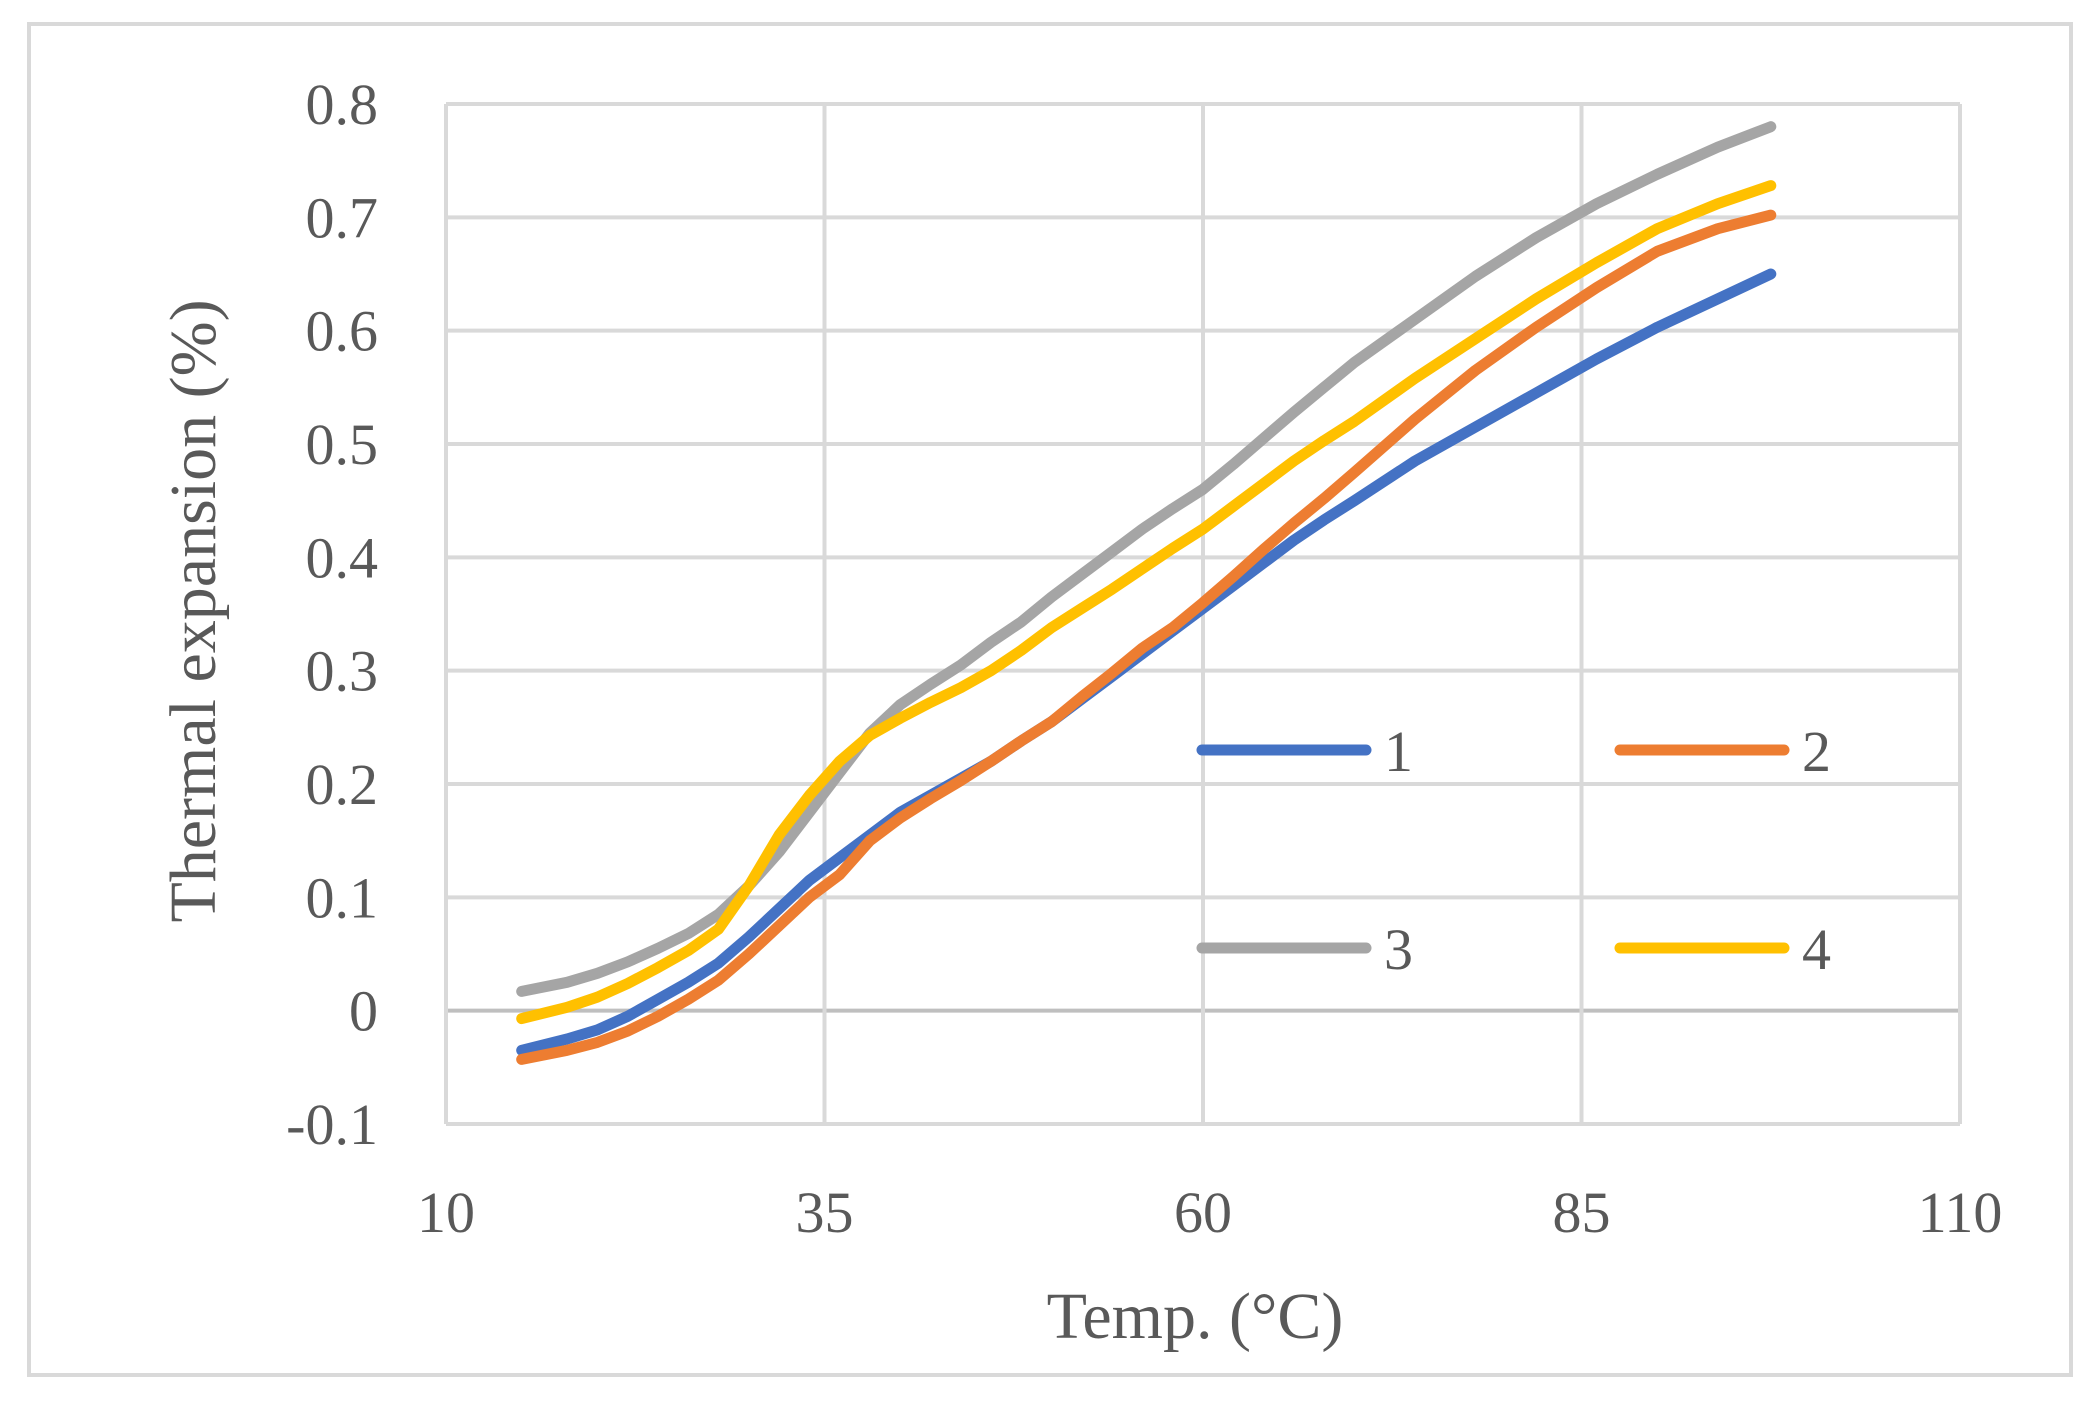  I want to click on legend-label-4: 4, so click(1816, 949).